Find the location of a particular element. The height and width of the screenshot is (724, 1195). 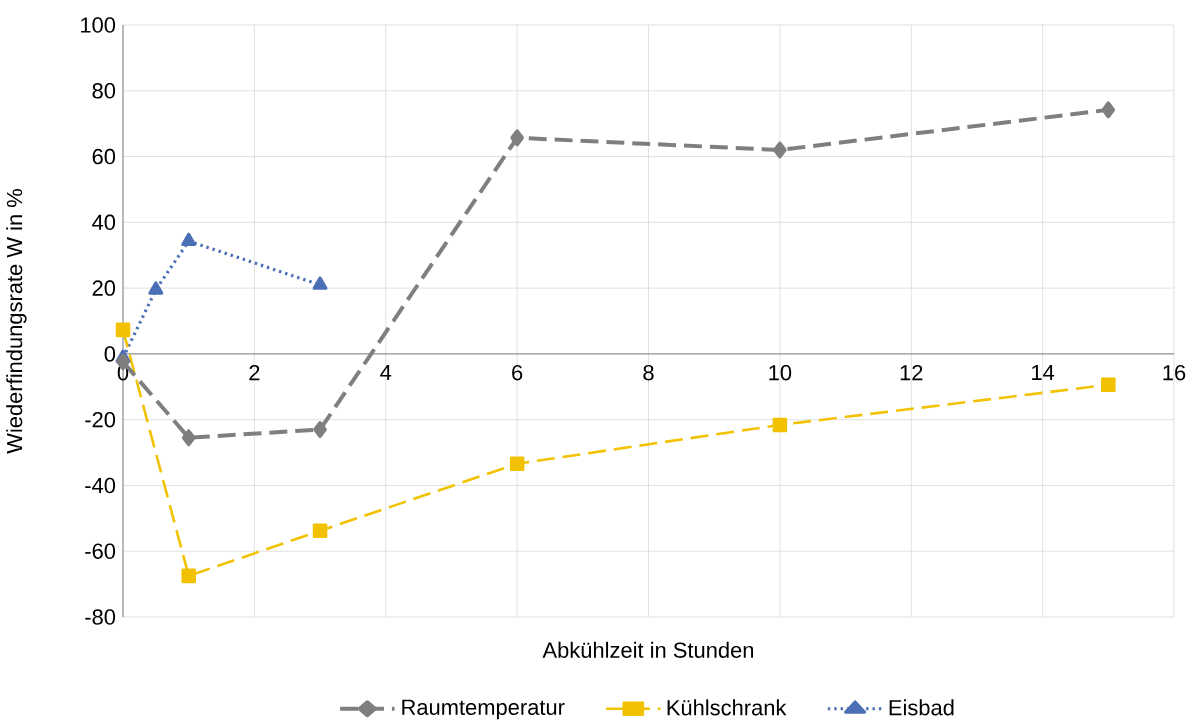

x-tick-label: 6 is located at coordinates (517, 372).